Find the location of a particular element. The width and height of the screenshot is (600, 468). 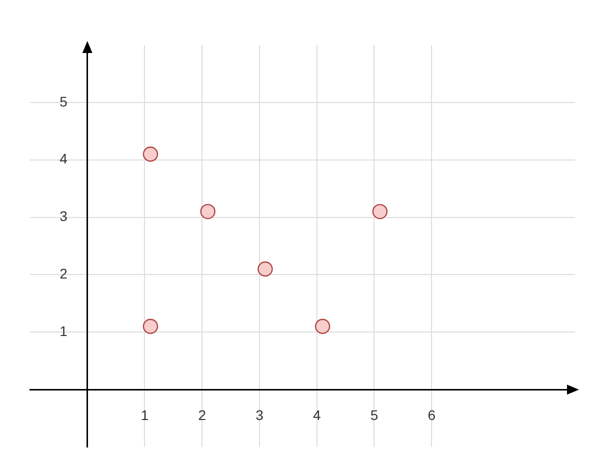

y-tick-label: 1 is located at coordinates (64, 331).